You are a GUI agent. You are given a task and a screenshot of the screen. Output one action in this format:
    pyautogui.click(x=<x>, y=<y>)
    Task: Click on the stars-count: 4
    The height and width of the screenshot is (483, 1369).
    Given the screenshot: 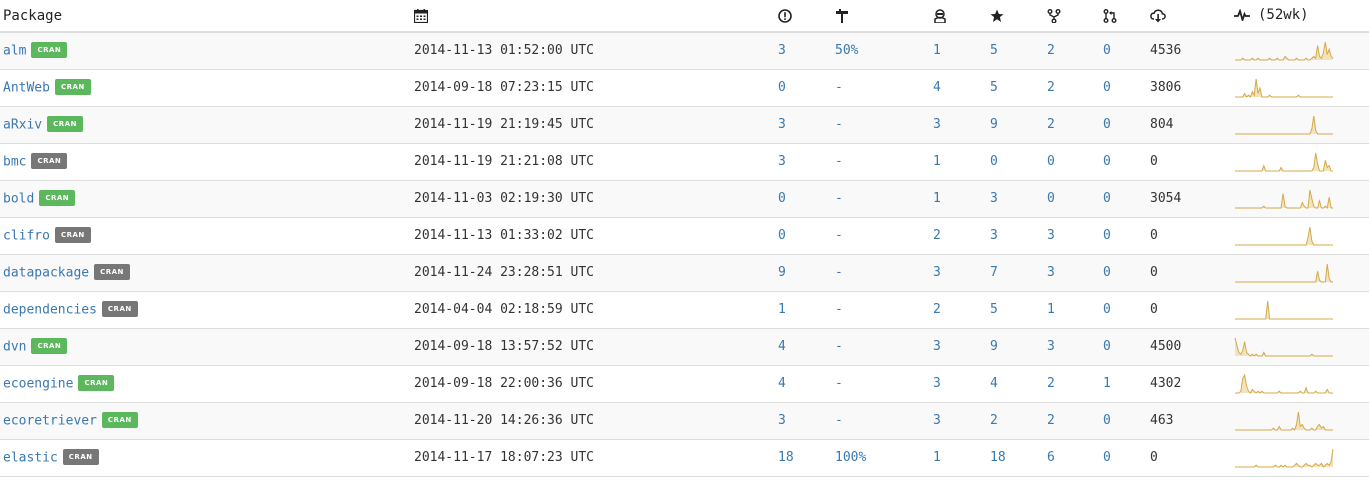 What is the action you would take?
    pyautogui.click(x=994, y=383)
    